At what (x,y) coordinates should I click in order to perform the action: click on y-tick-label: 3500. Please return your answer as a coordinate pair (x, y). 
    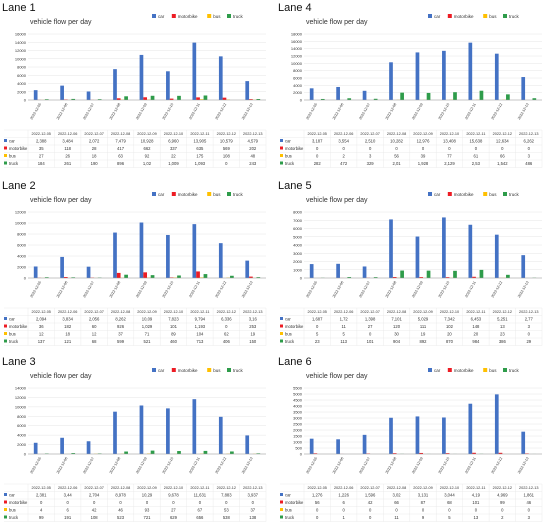
    Looking at the image, I should click on (298, 412).